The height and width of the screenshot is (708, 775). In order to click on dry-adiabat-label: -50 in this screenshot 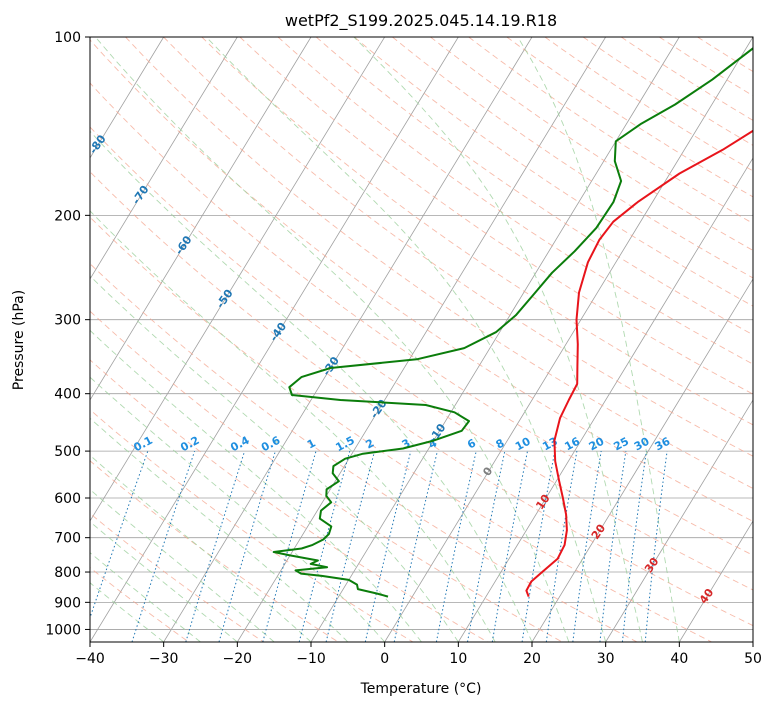, I will do `click(225, 299)`.